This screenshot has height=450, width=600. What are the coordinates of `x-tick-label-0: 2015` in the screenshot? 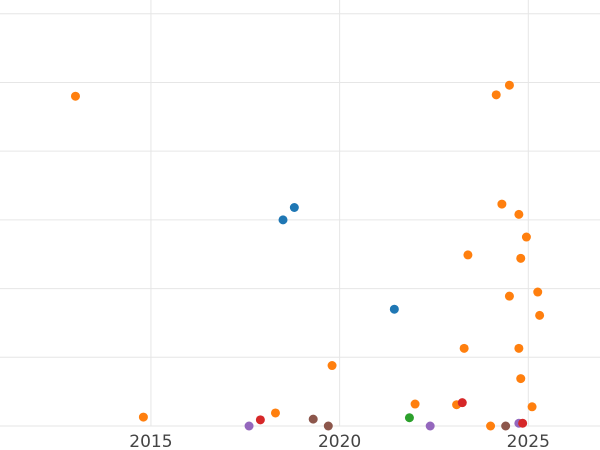 It's located at (150, 441).